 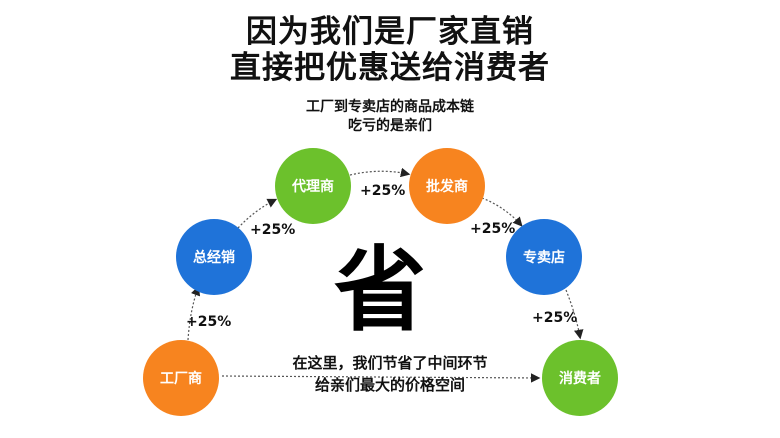 I want to click on arrow-factory-to-consumer, so click(x=381, y=378).